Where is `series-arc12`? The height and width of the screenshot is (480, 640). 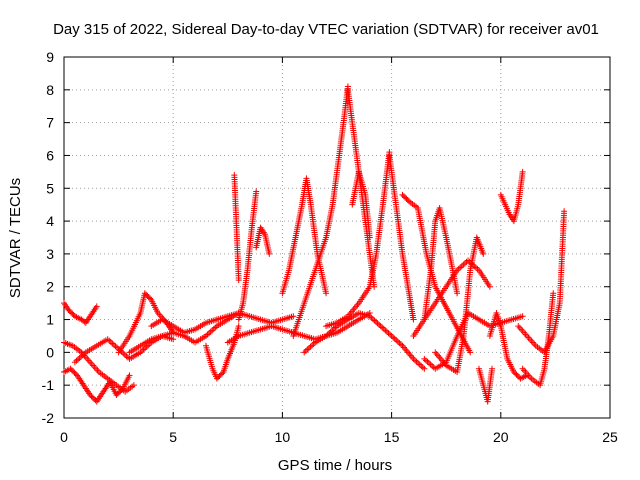
series-arc12 is located at coordinates (255, 317).